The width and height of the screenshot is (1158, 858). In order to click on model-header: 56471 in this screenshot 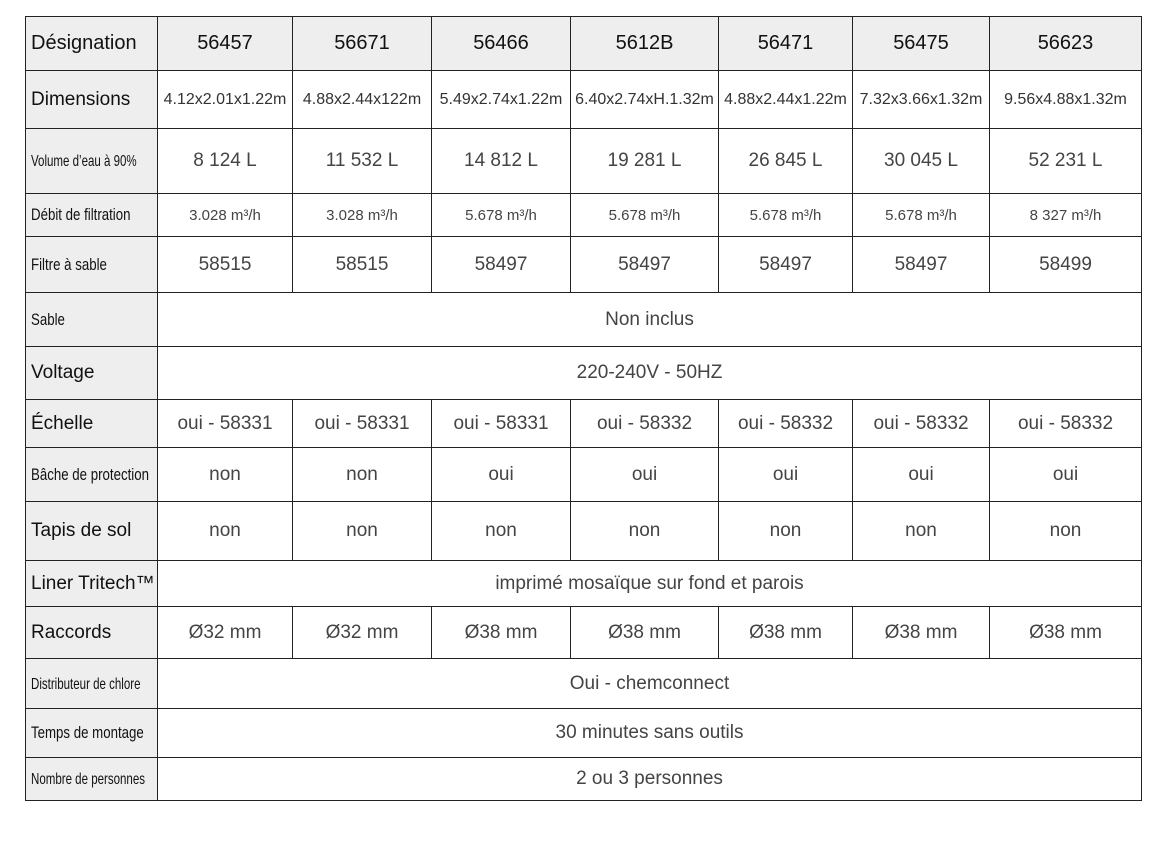, I will do `click(785, 43)`.